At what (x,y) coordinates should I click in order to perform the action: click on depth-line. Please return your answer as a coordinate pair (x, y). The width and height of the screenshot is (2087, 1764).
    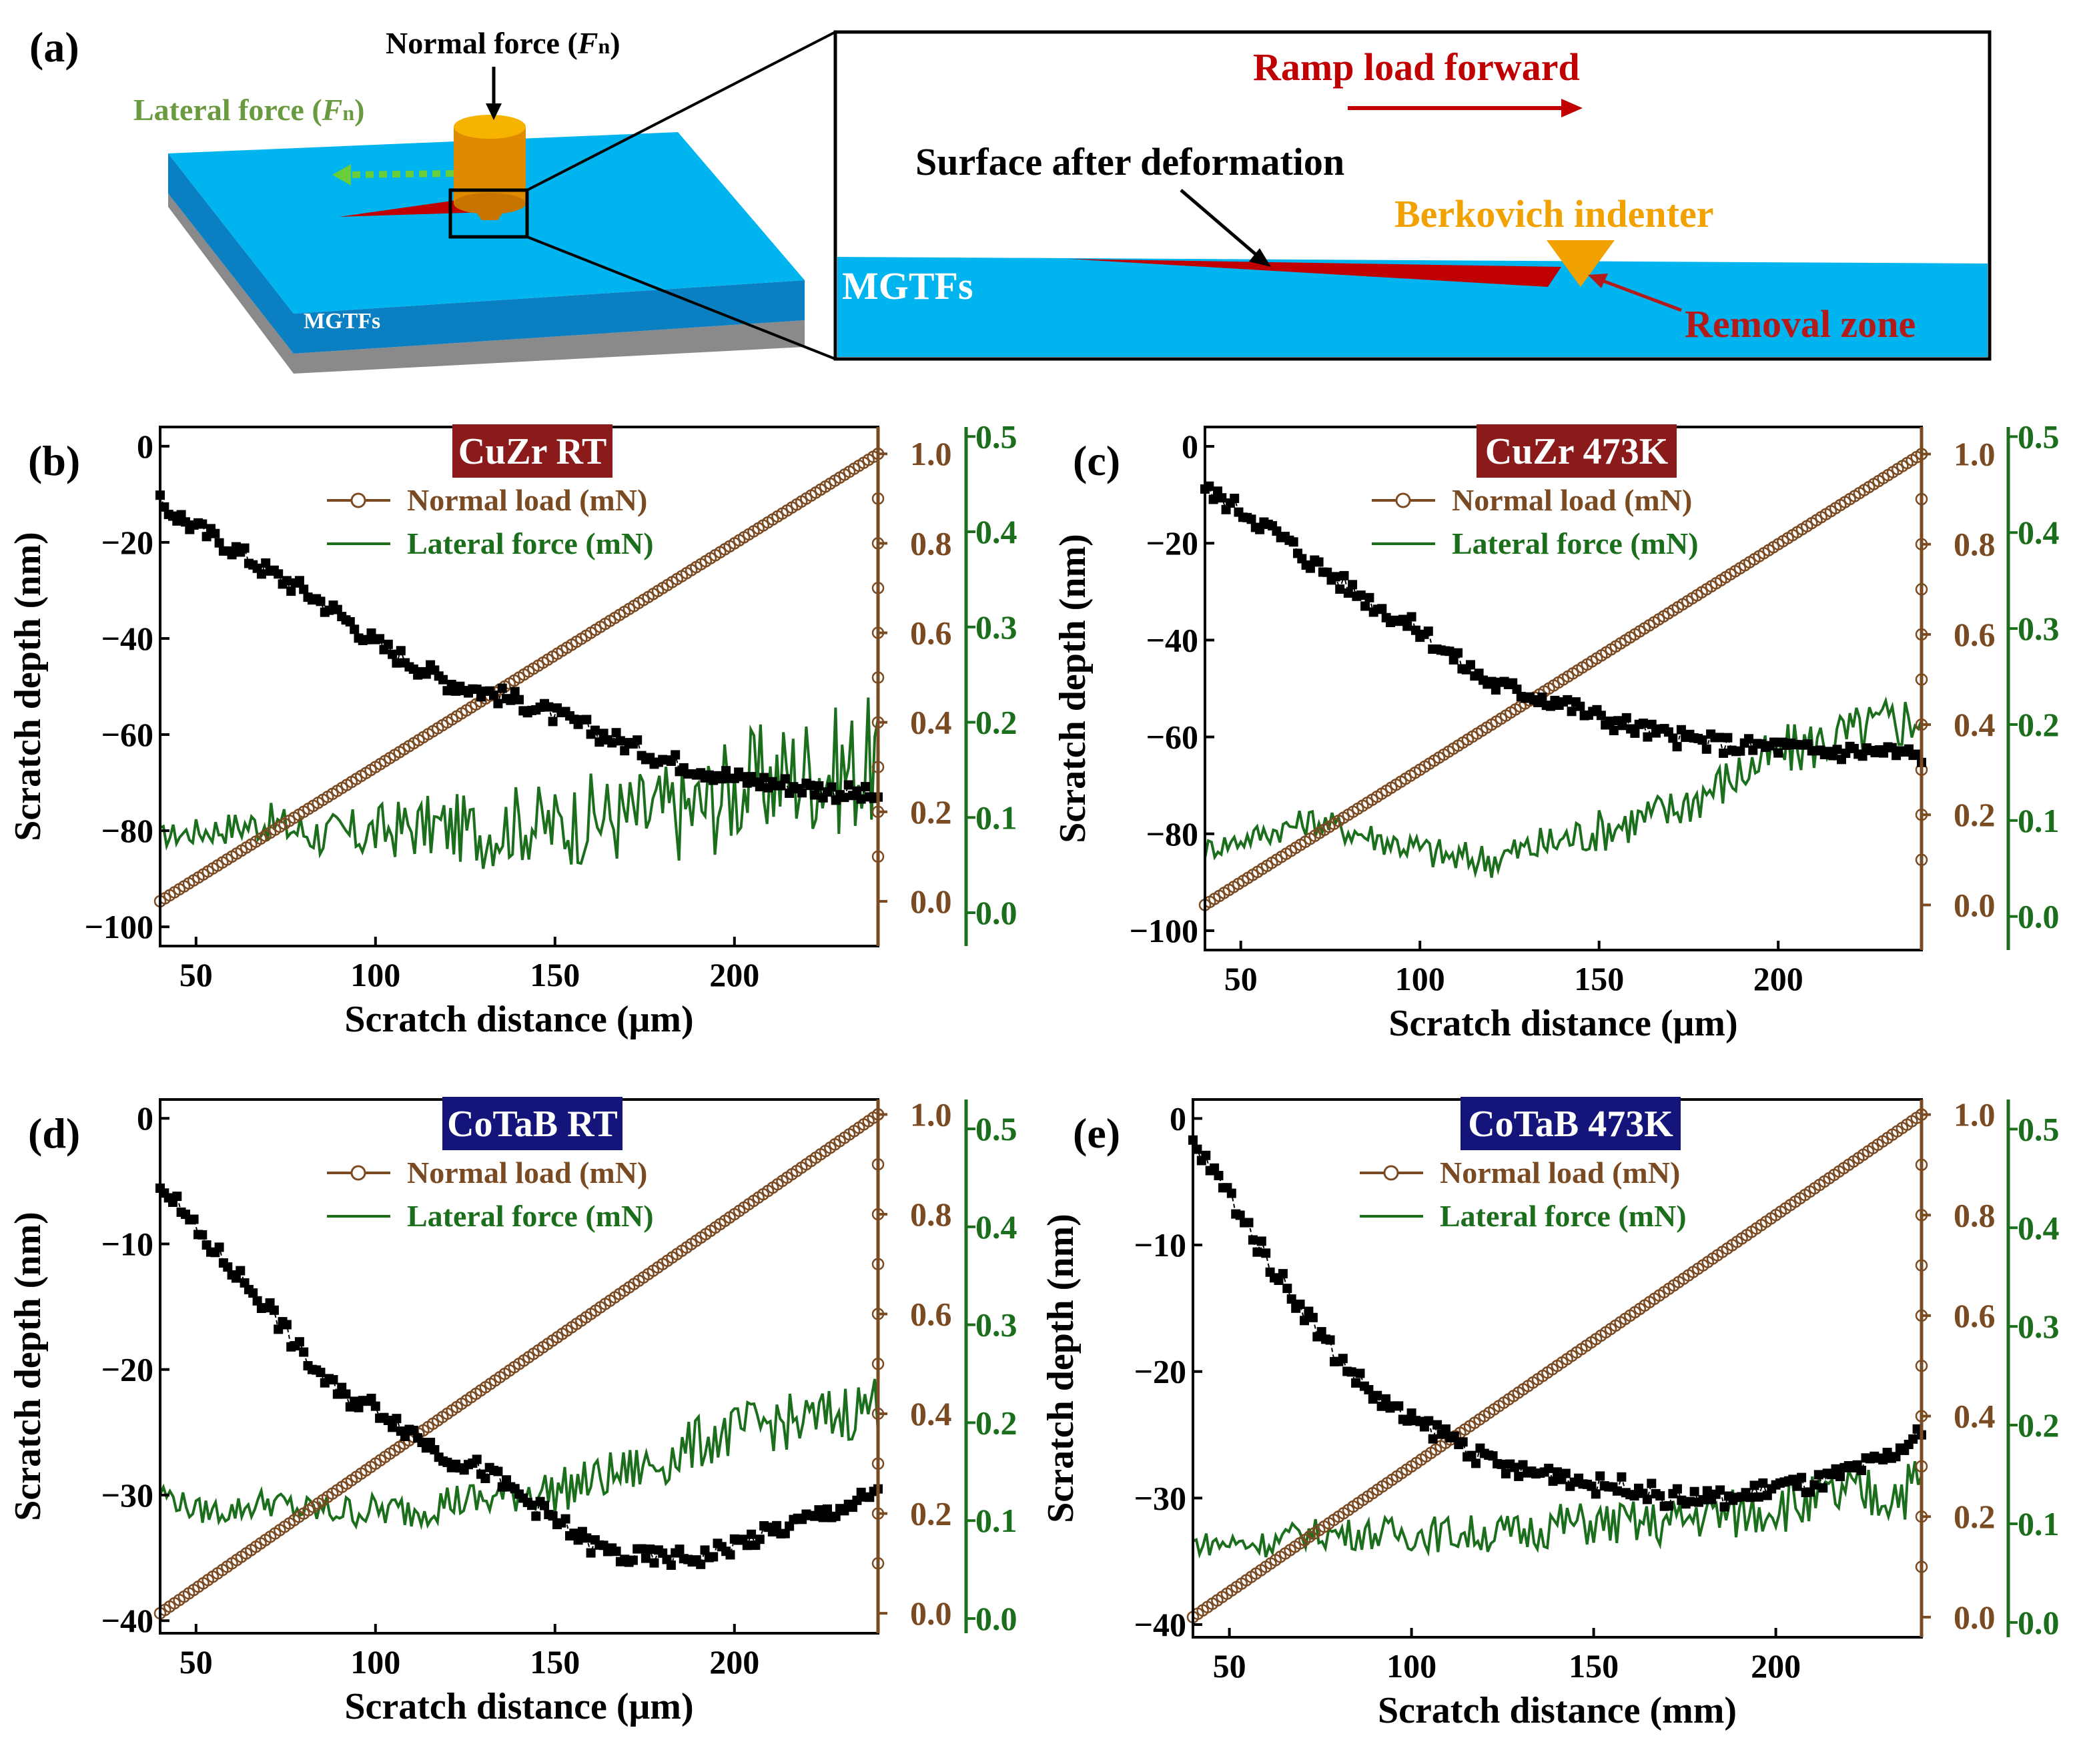
    Looking at the image, I should click on (519, 1377).